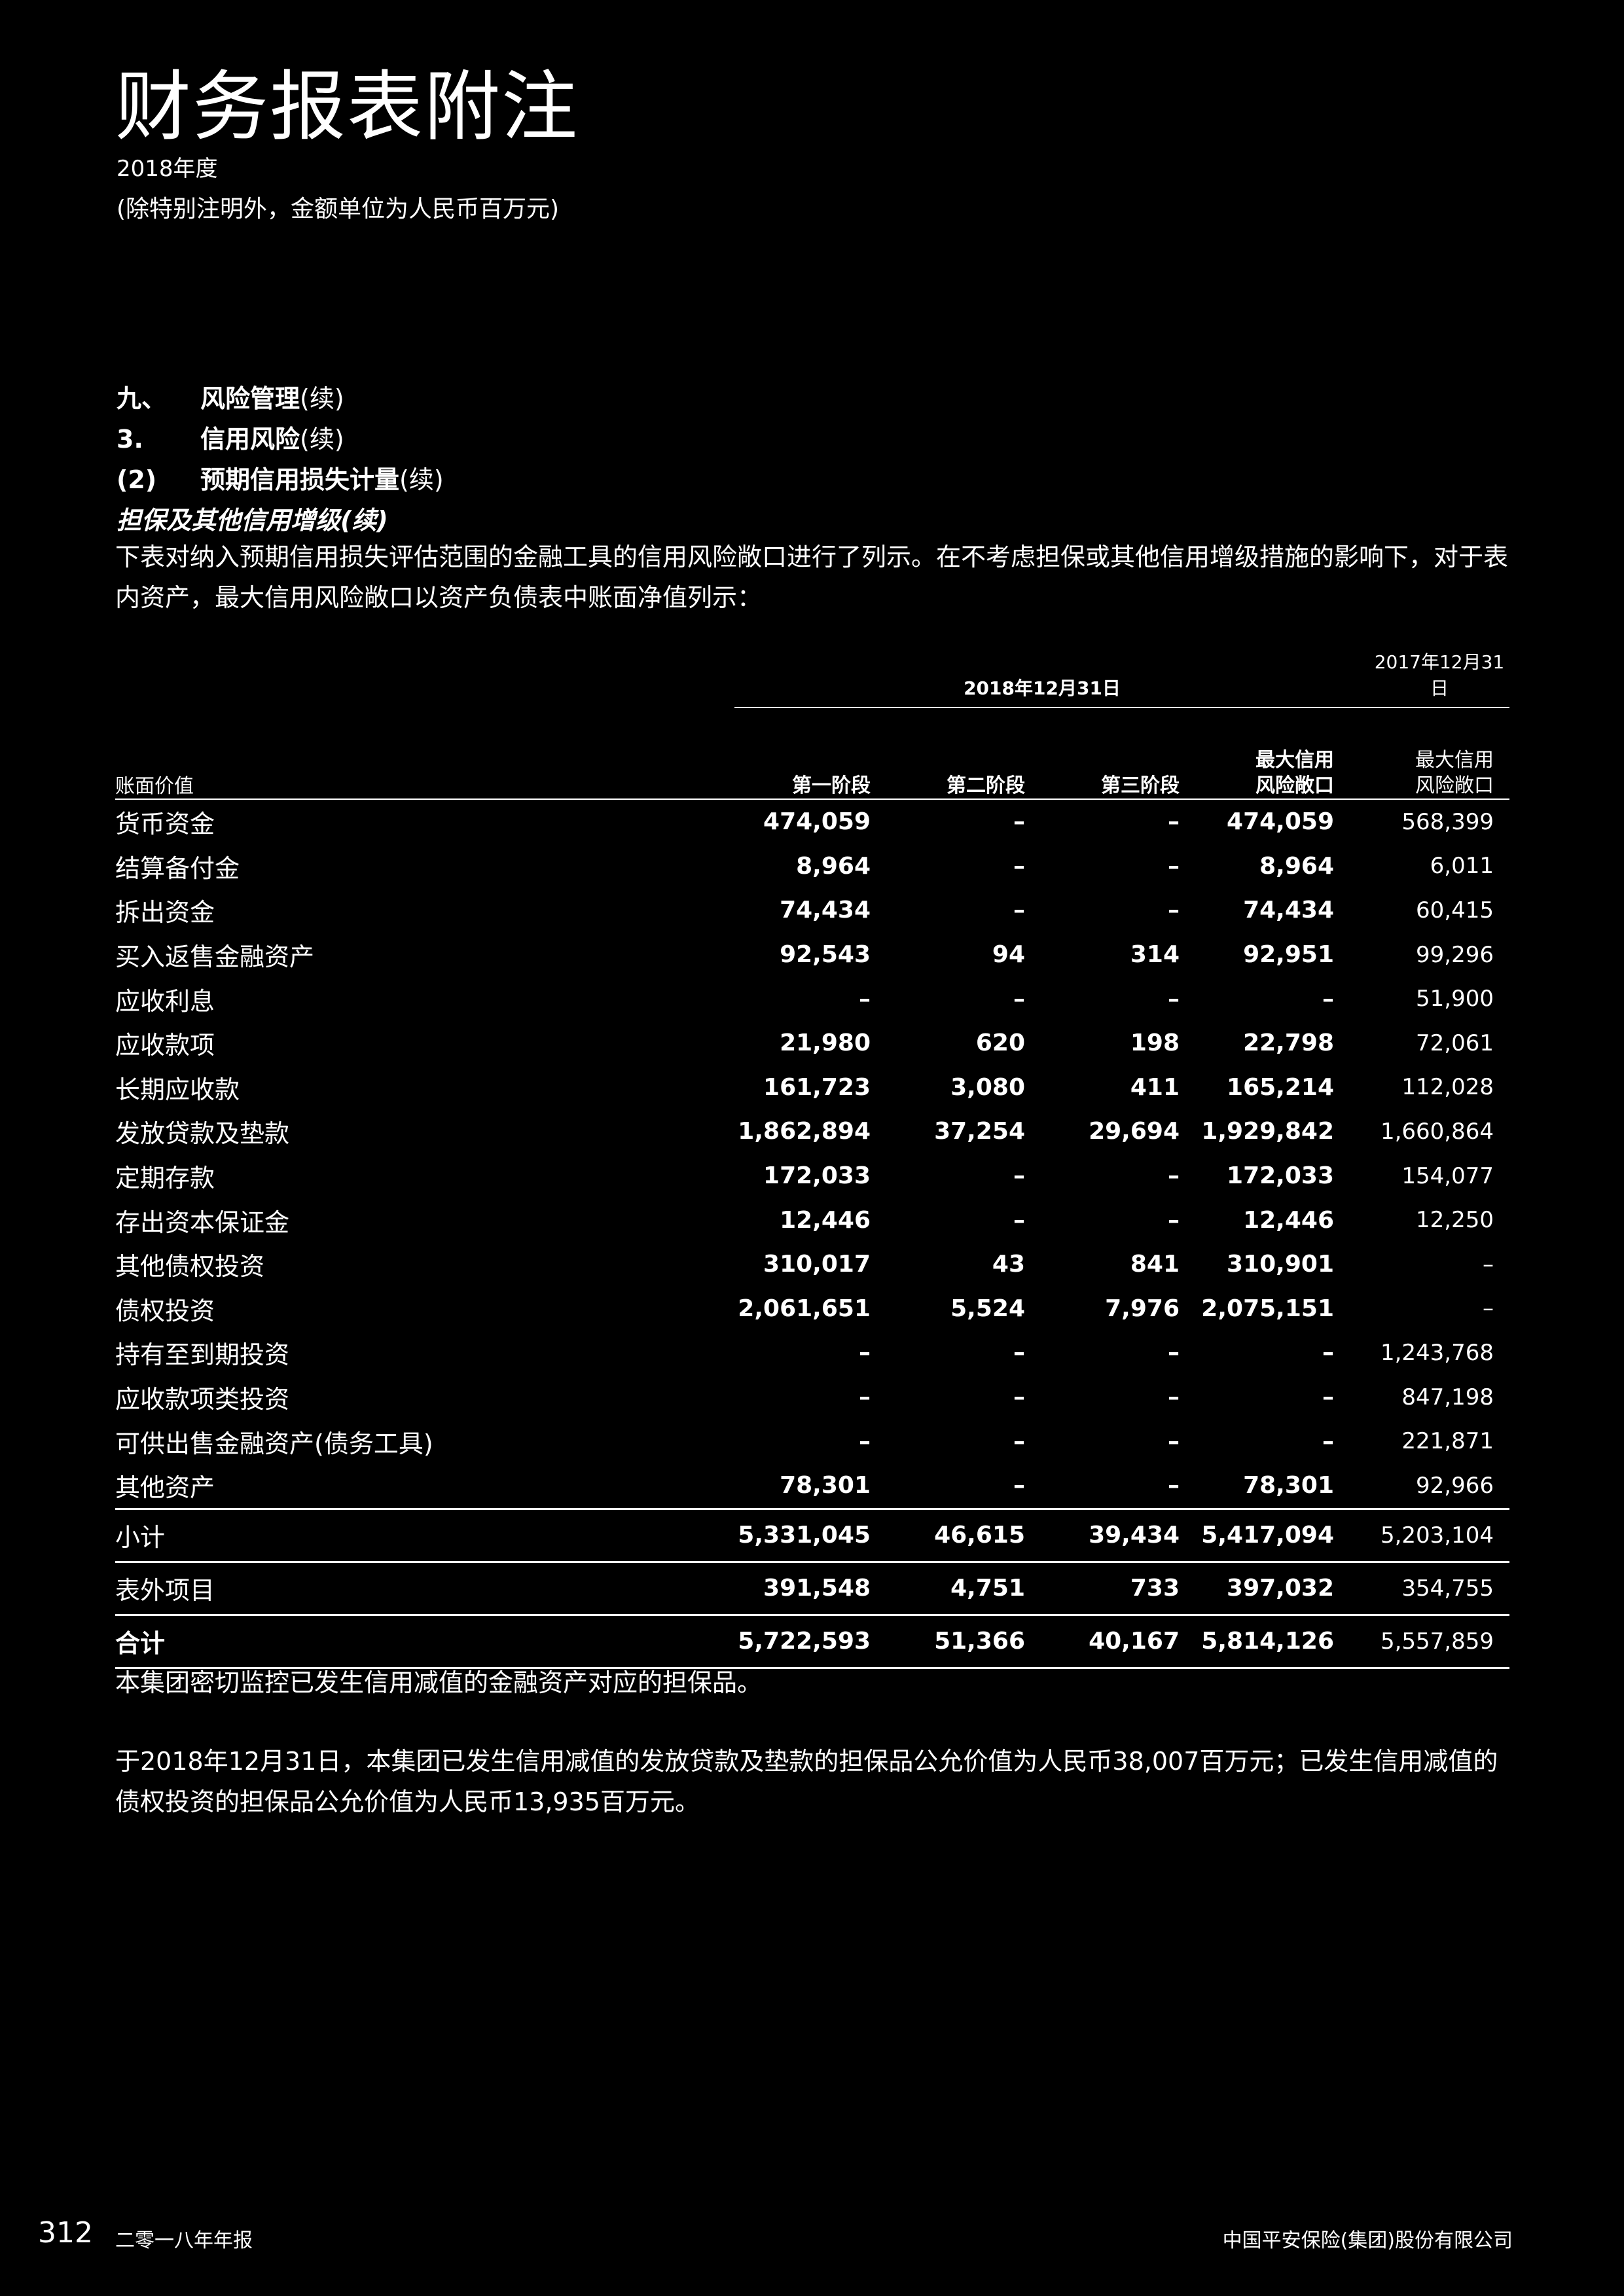  Describe the element at coordinates (817, 822) in the screenshot. I see `cell-stage1: 474,059` at that location.